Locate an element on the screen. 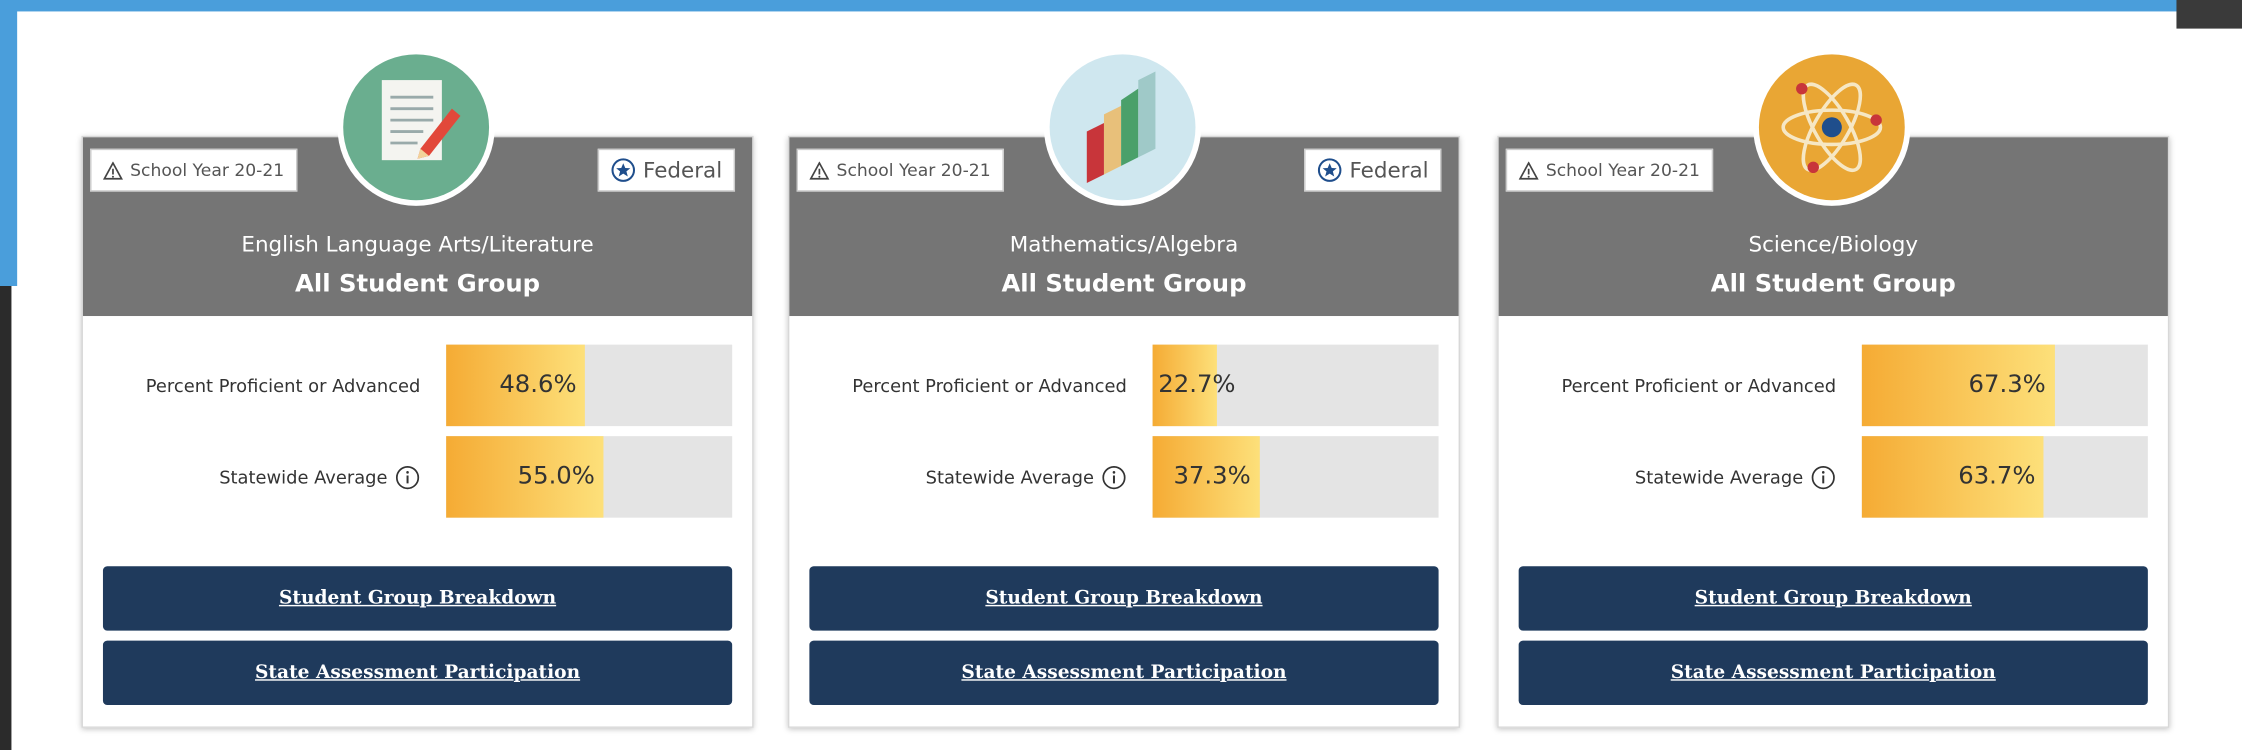  subject: Science/Biology is located at coordinates (1833, 244).